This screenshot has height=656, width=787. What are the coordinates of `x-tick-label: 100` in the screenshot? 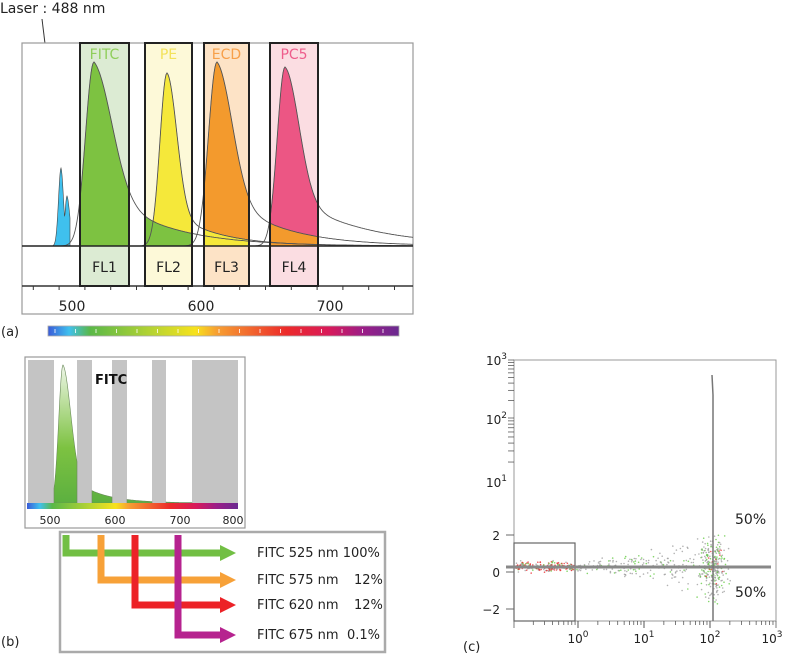 It's located at (577, 638).